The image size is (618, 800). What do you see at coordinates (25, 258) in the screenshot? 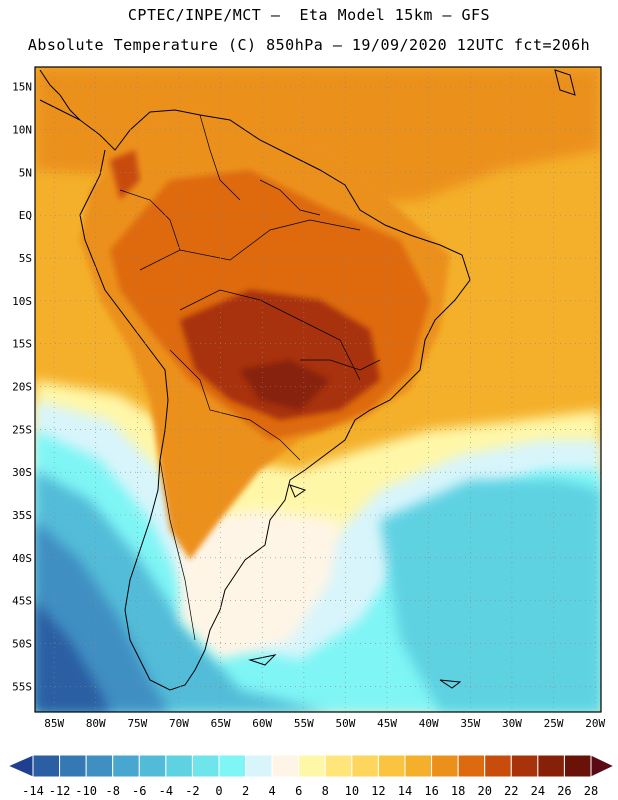
I see `lat-label: 5S` at bounding box center [25, 258].